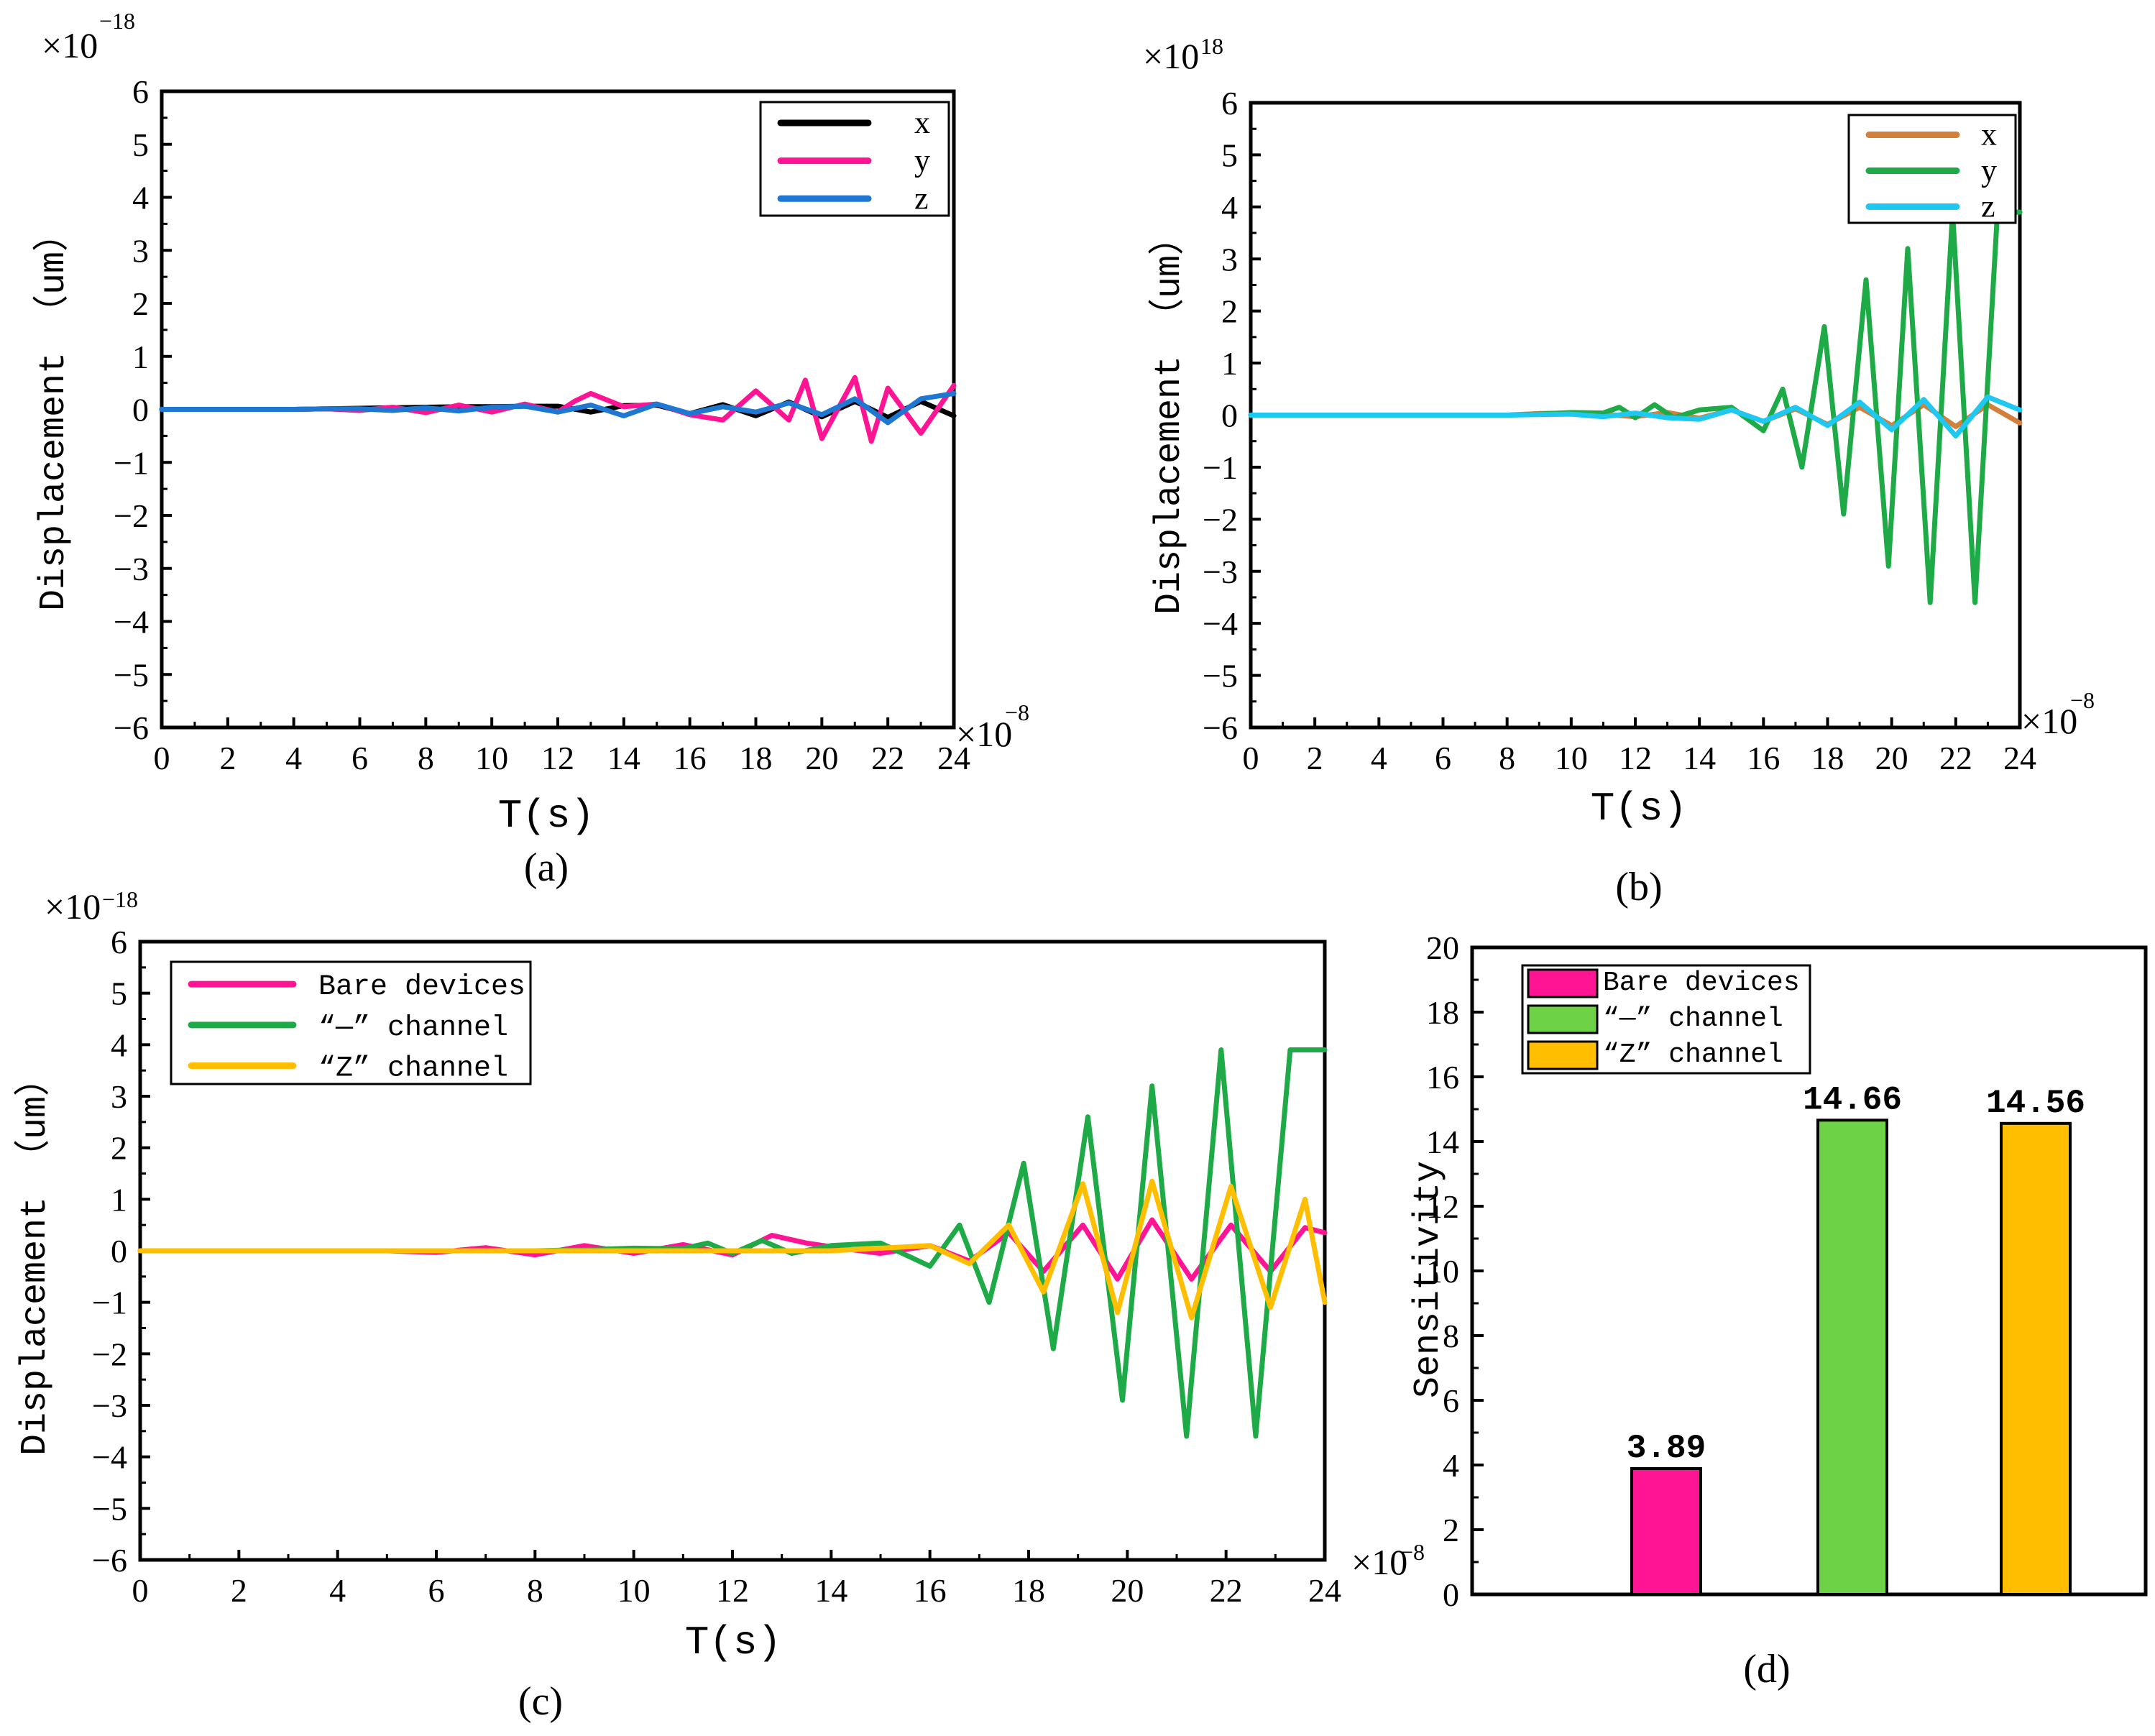 Image resolution: width=2155 pixels, height=1736 pixels. I want to click on legend-label: “—” channel, so click(1693, 1019).